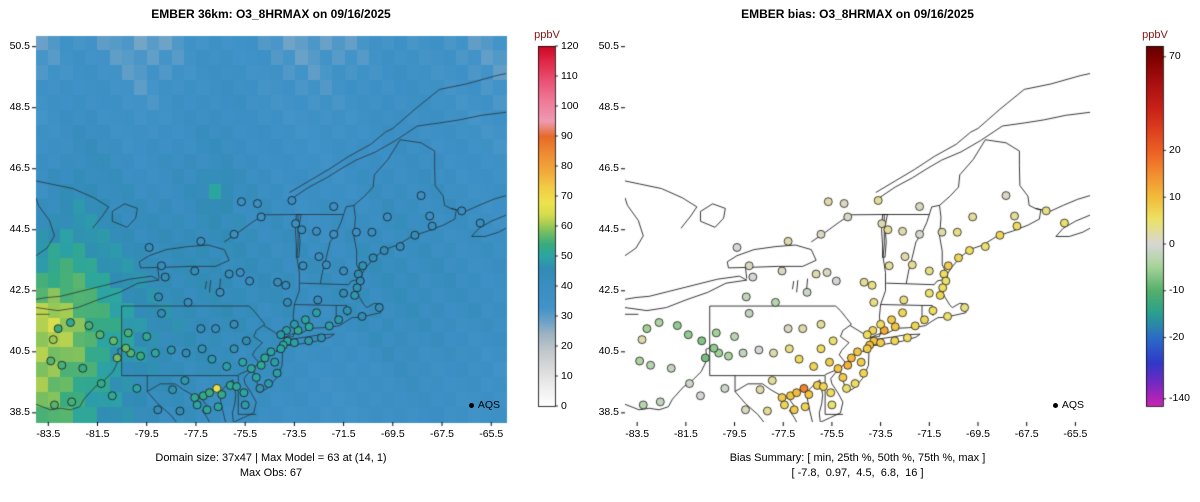  I want to click on model-colorbar-tick-label: 90, so click(567, 135).